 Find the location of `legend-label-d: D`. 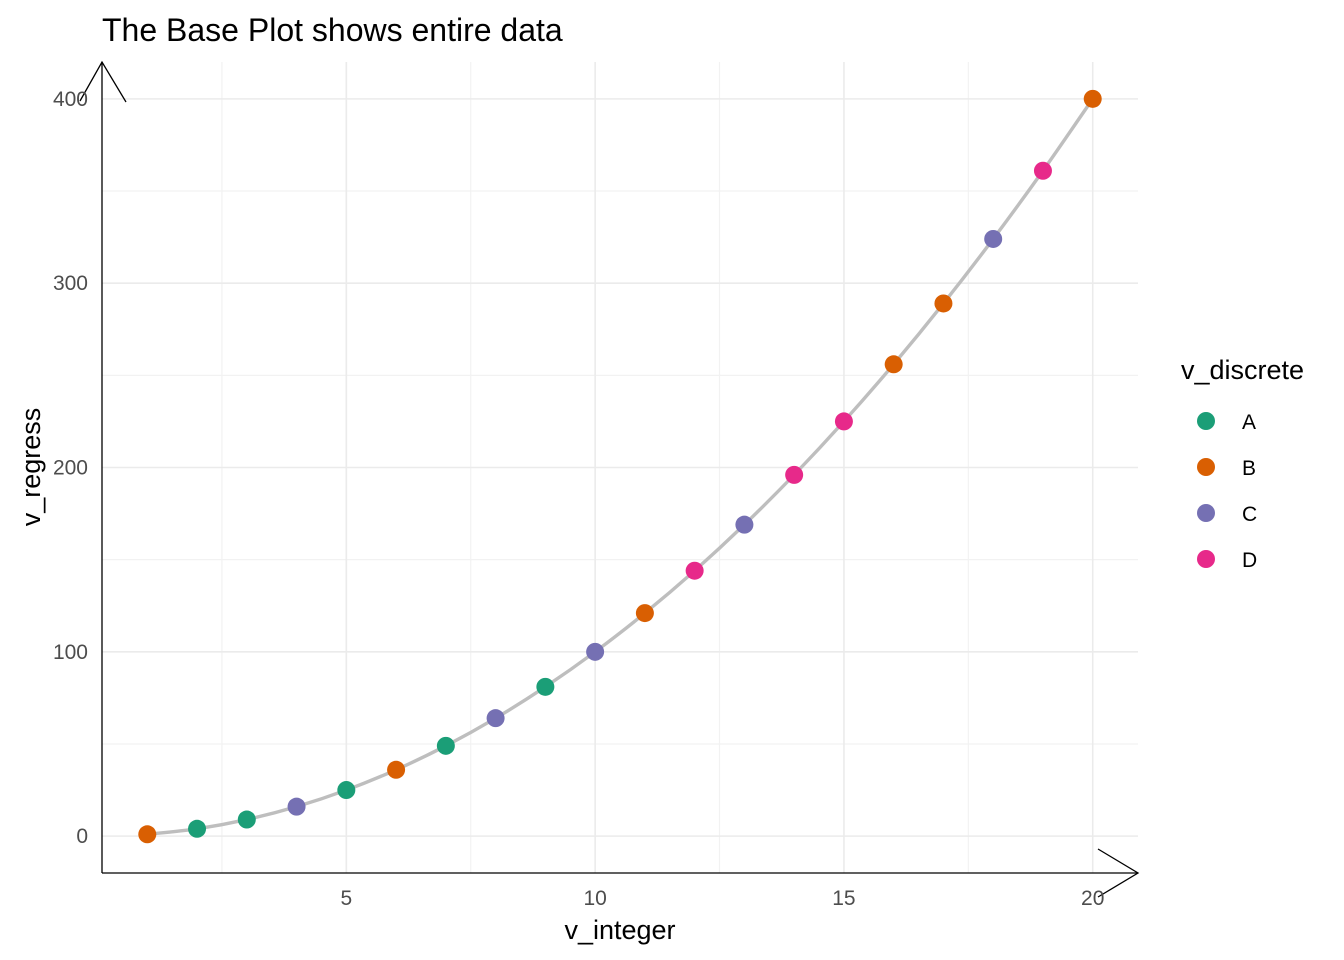

legend-label-d: D is located at coordinates (1249, 560).